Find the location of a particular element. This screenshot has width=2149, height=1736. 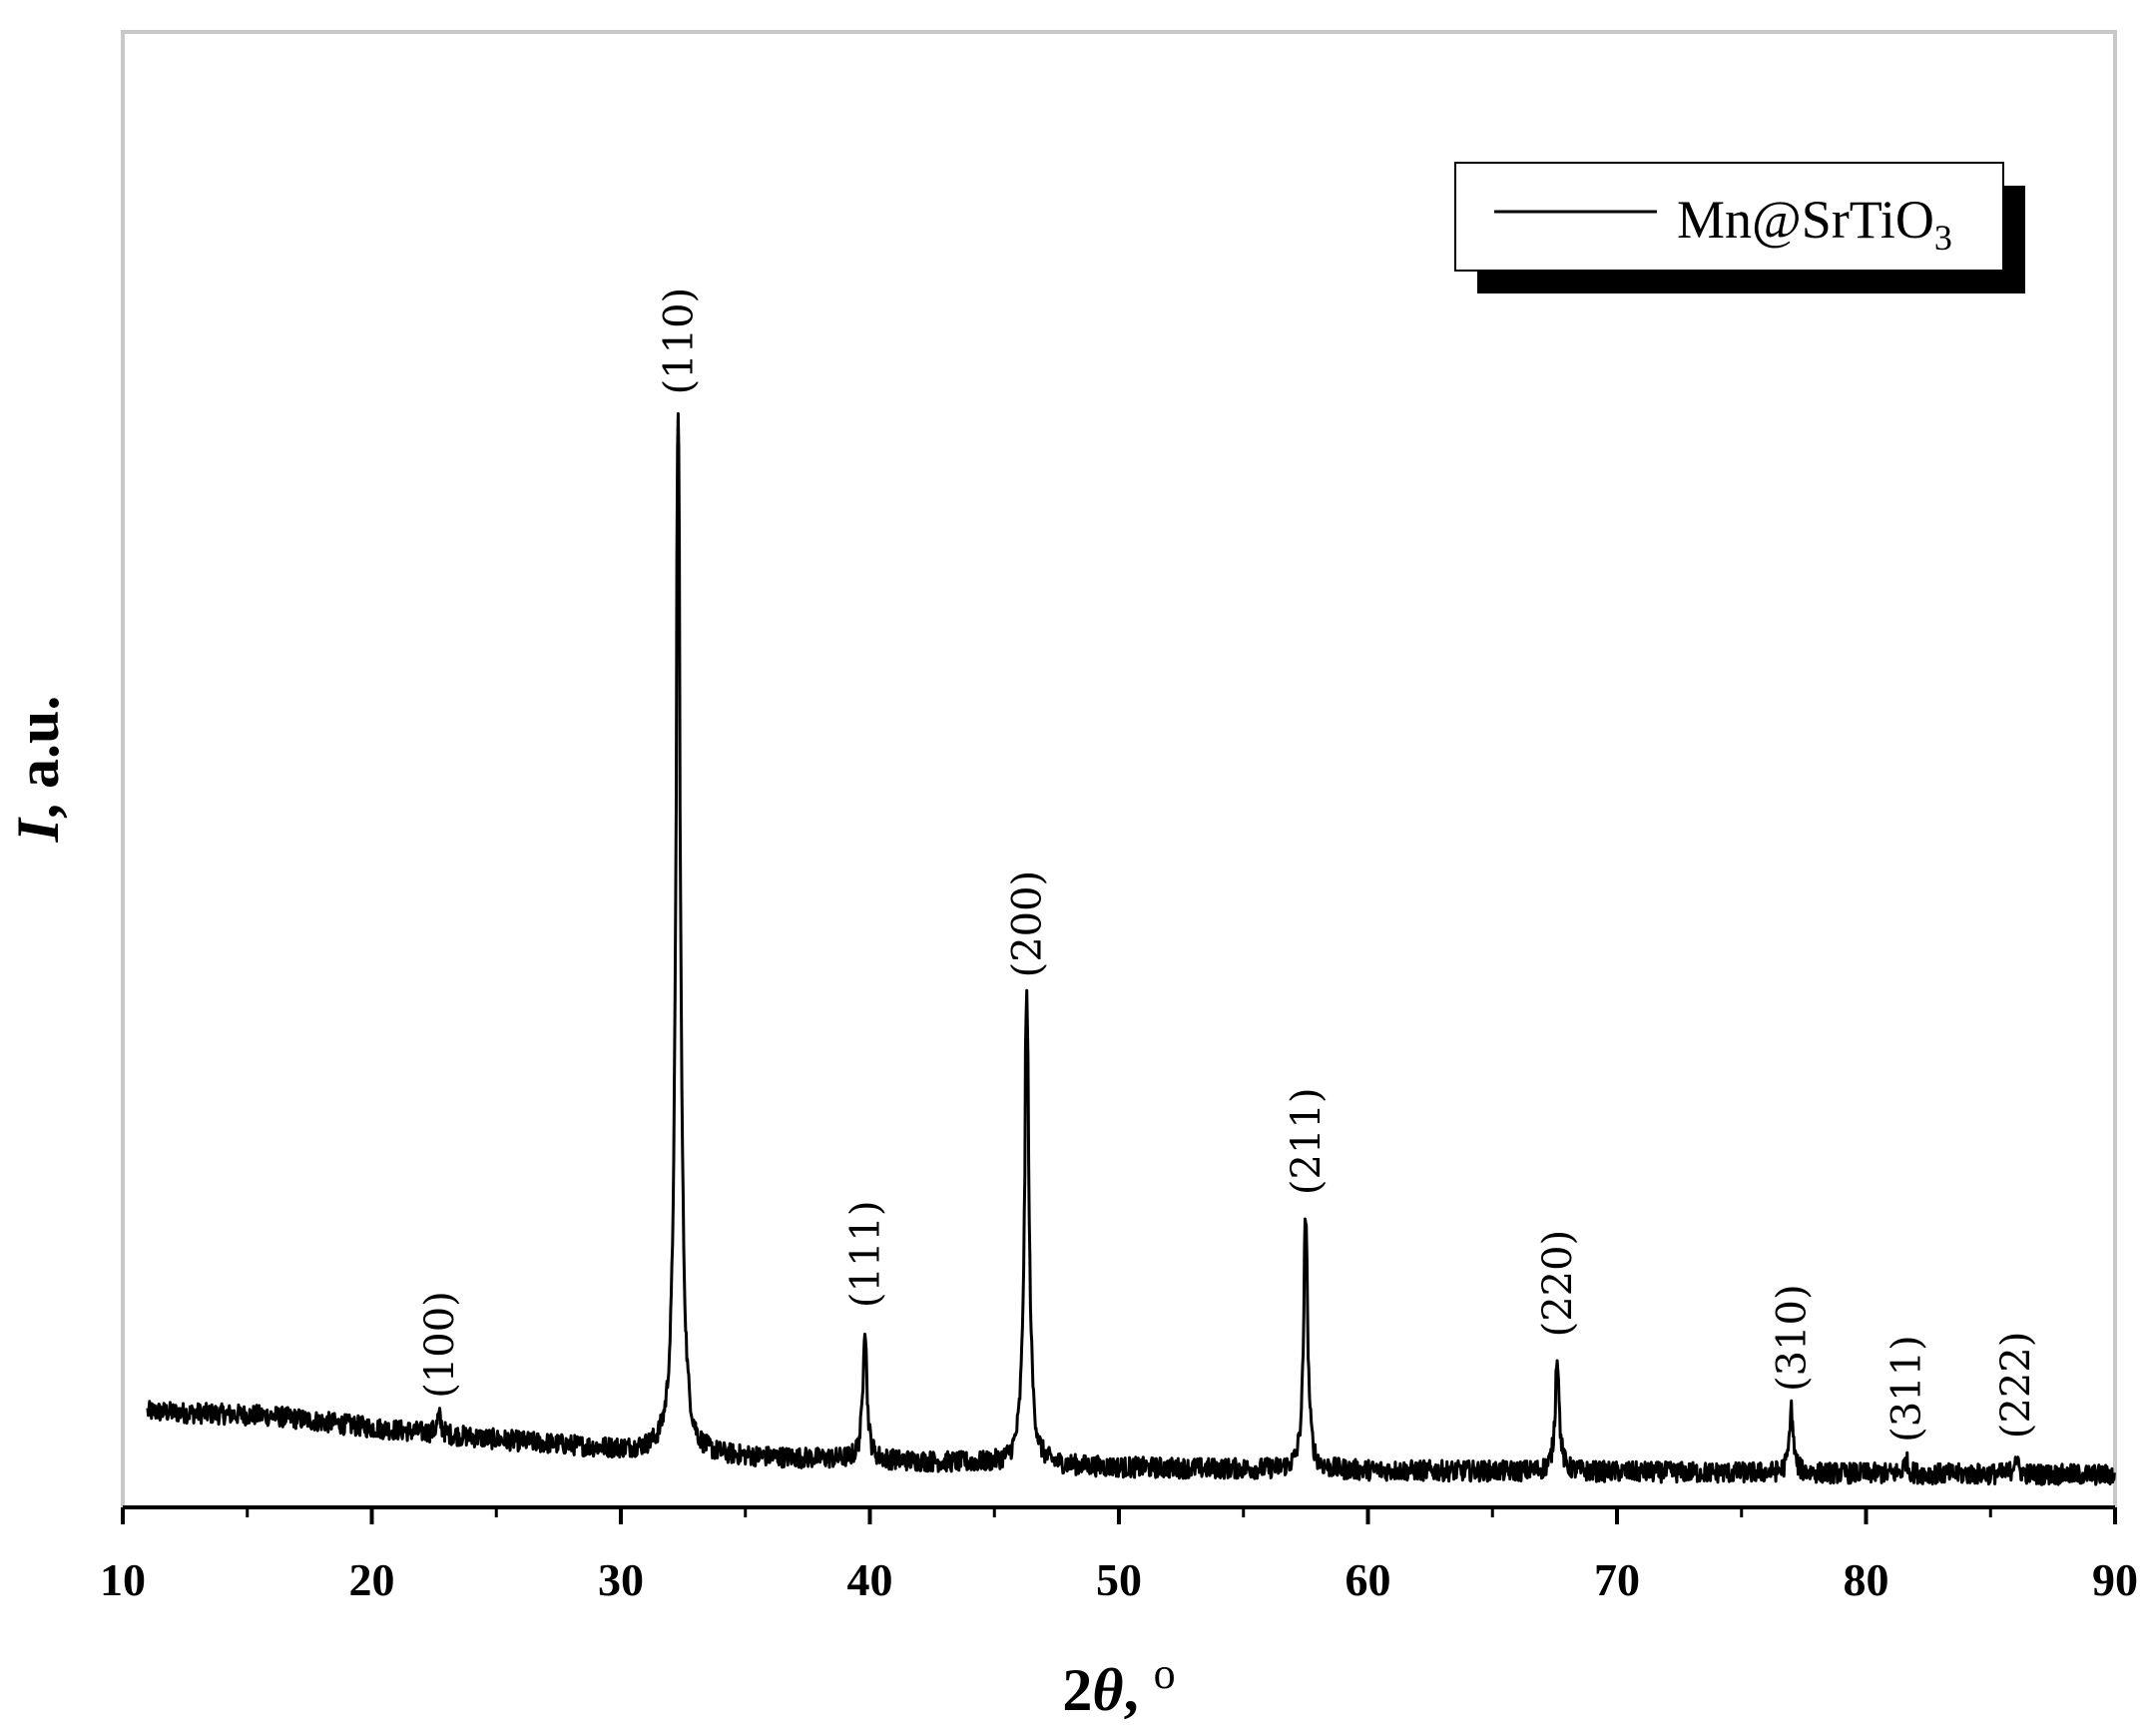

y-axis-symbol: I is located at coordinates (38, 829).